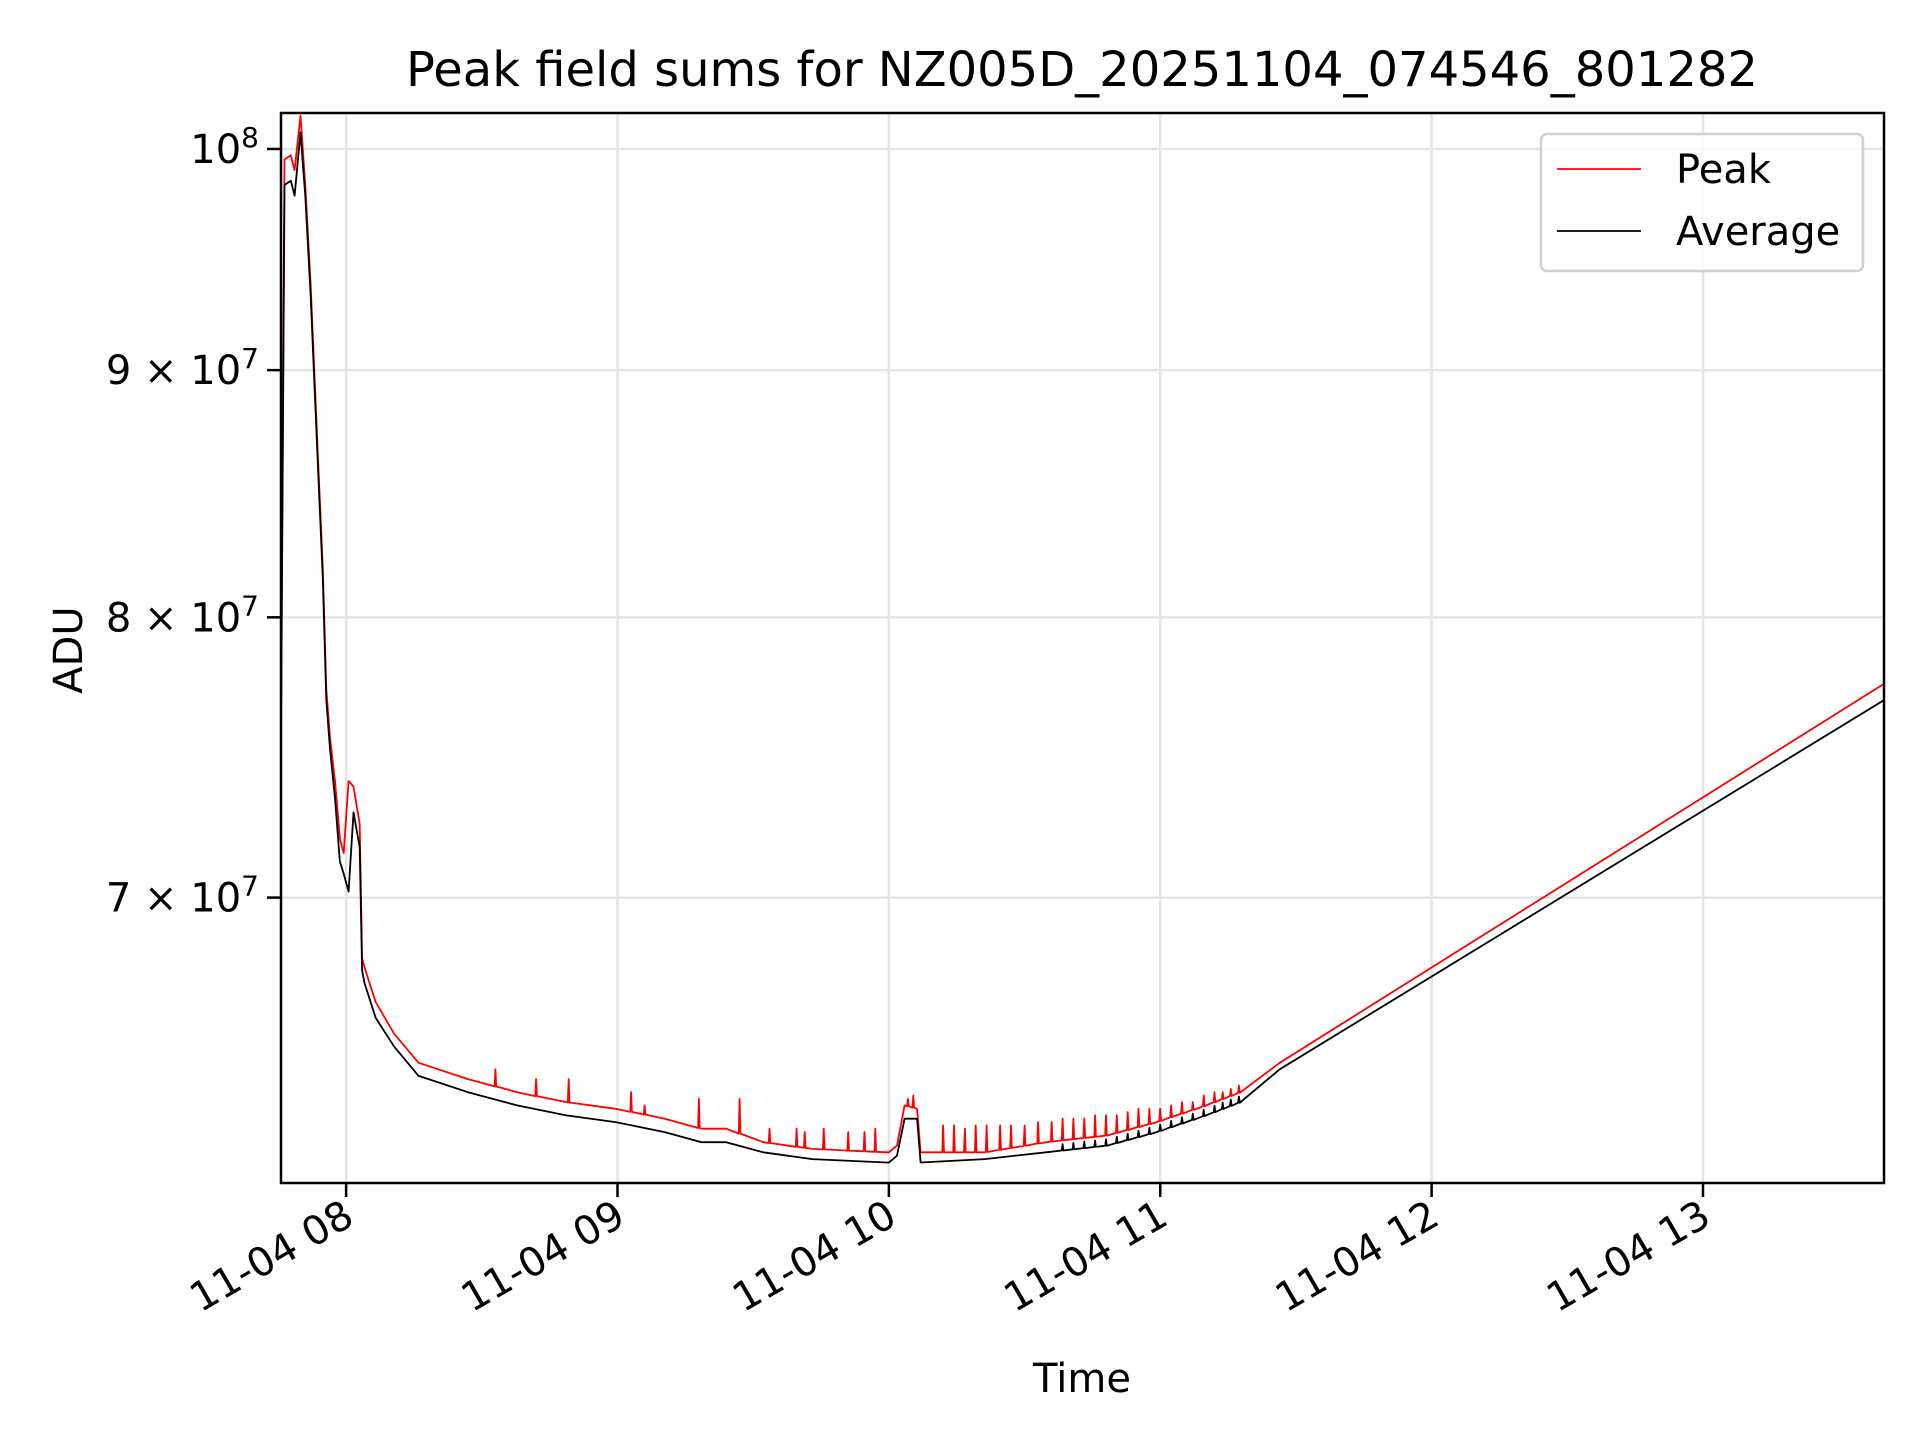 This screenshot has height=1440, width=1920. Describe the element at coordinates (182, 615) in the screenshot. I see `y-tick-label: 8 × 107` at that location.